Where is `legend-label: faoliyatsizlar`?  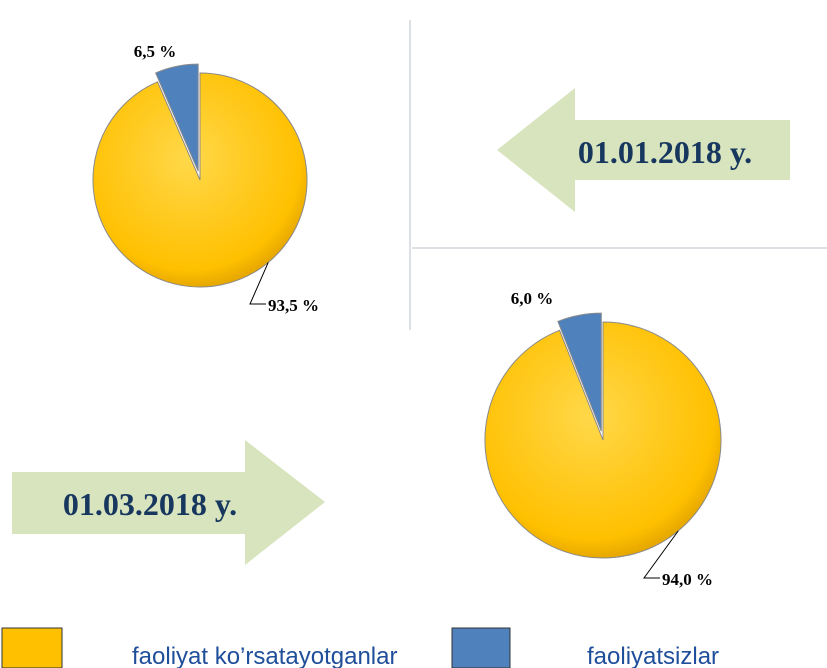 legend-label: faoliyatsizlar is located at coordinates (653, 655).